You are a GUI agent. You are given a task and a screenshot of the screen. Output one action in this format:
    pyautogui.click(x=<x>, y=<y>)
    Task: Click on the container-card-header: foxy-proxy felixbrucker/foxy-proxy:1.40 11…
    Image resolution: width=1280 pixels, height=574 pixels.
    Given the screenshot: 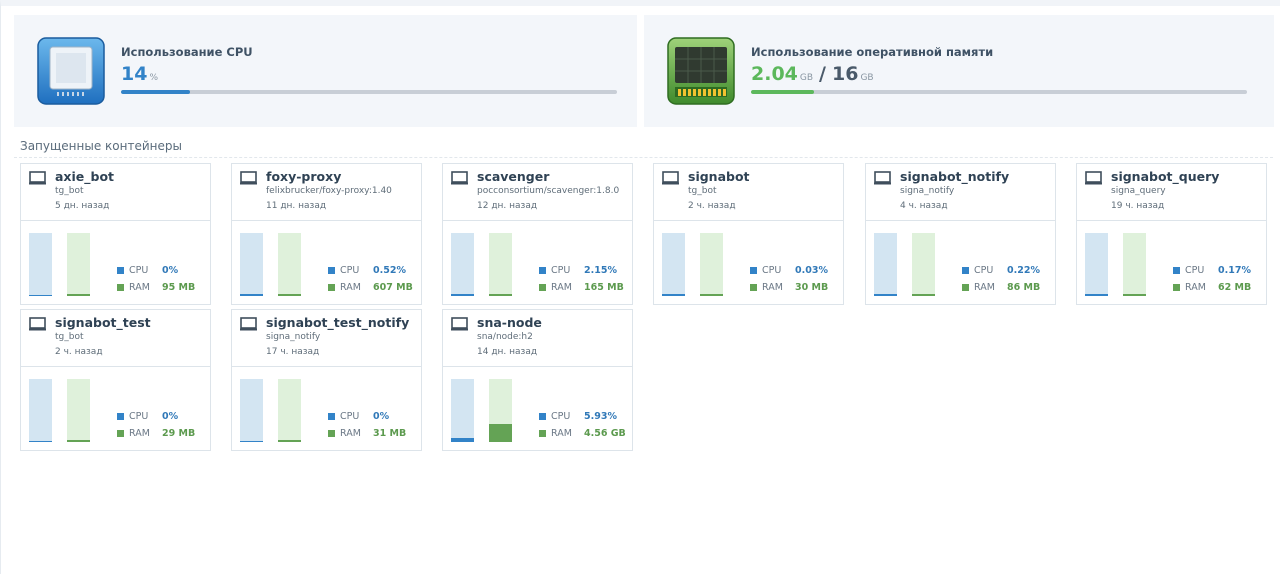 What is the action you would take?
    pyautogui.click(x=326, y=192)
    